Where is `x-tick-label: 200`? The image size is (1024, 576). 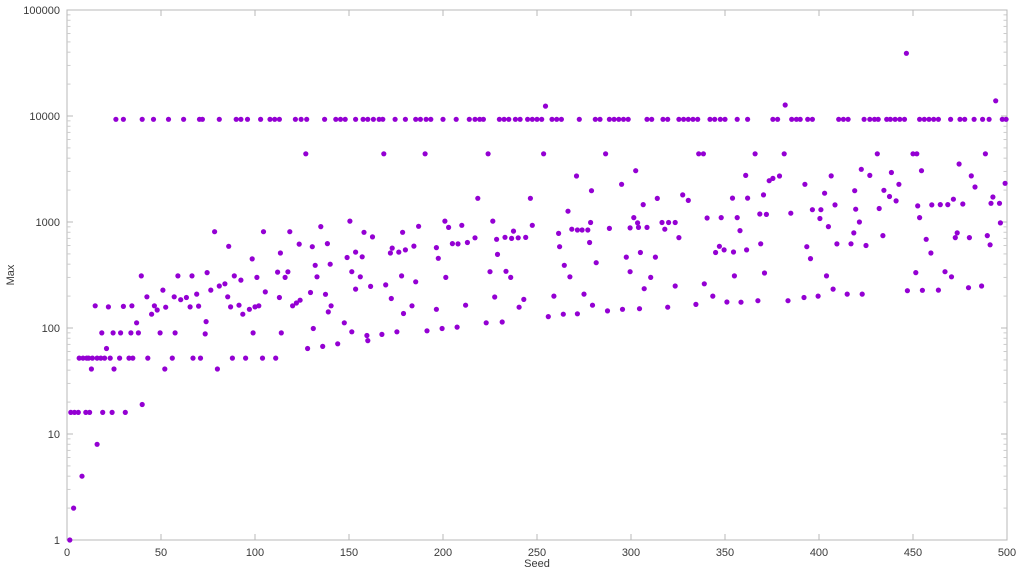 x-tick-label: 200 is located at coordinates (443, 553).